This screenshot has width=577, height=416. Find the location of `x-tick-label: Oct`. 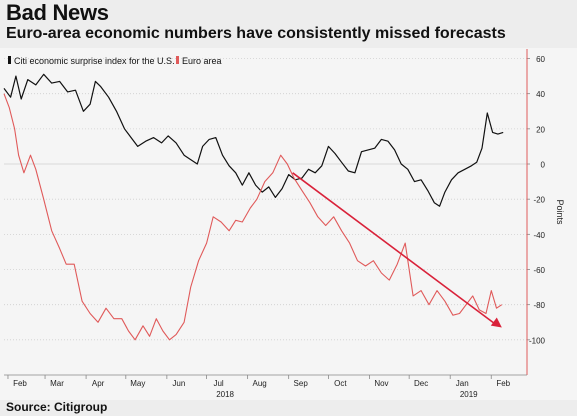

x-tick-label: Oct is located at coordinates (340, 383).